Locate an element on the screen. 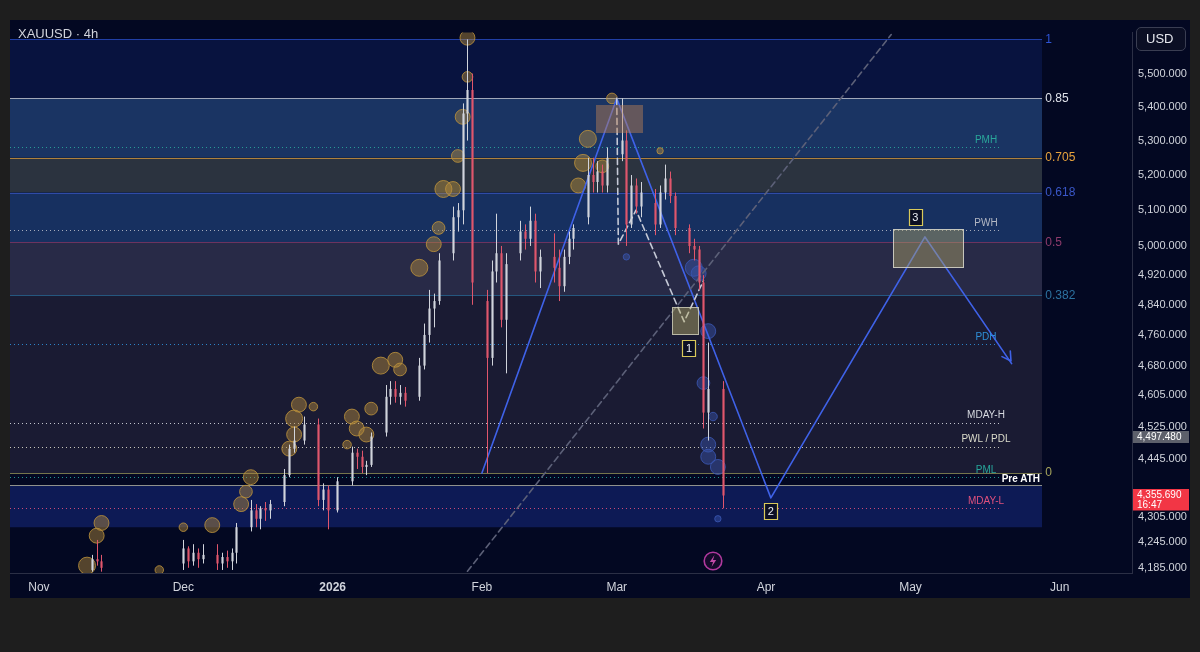 The image size is (1200, 652). x-tick-label: Nov is located at coordinates (39, 586).